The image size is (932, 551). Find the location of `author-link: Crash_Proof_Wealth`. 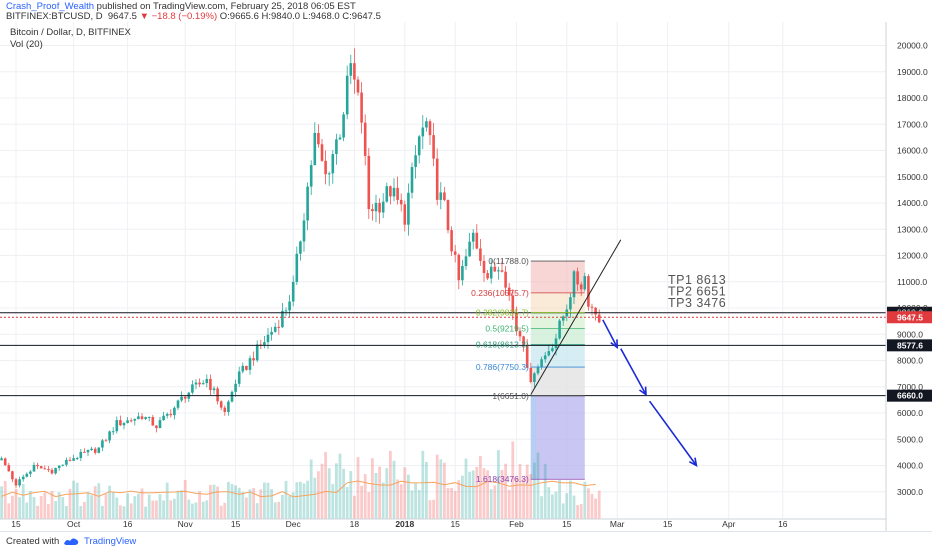

author-link: Crash_Proof_Wealth is located at coordinates (50, 6).